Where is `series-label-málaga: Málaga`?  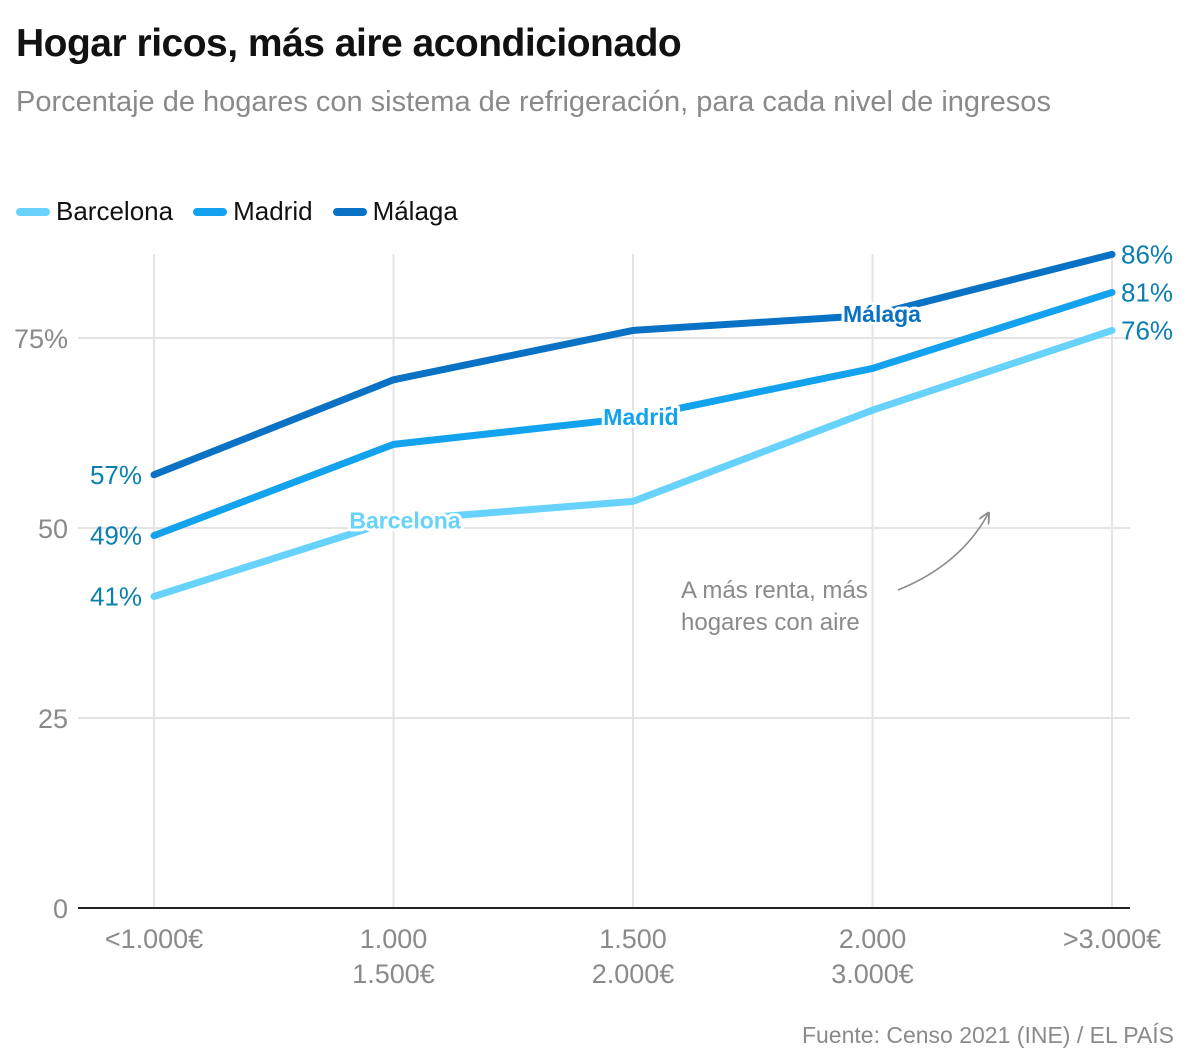
series-label-málaga: Málaga is located at coordinates (882, 314).